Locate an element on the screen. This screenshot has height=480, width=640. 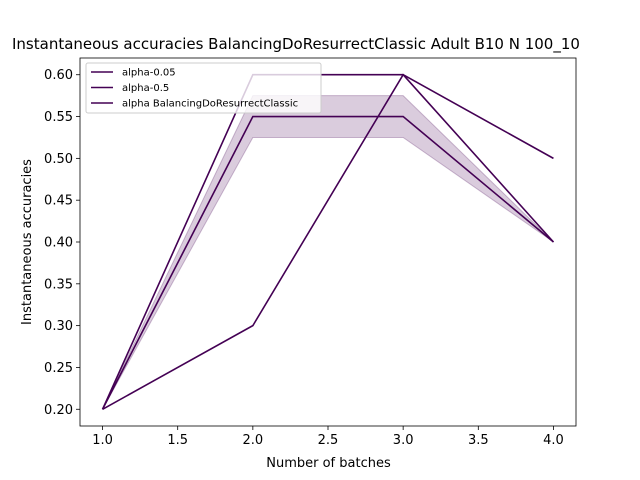
y-tick-label: 0.30 is located at coordinates (58, 326).